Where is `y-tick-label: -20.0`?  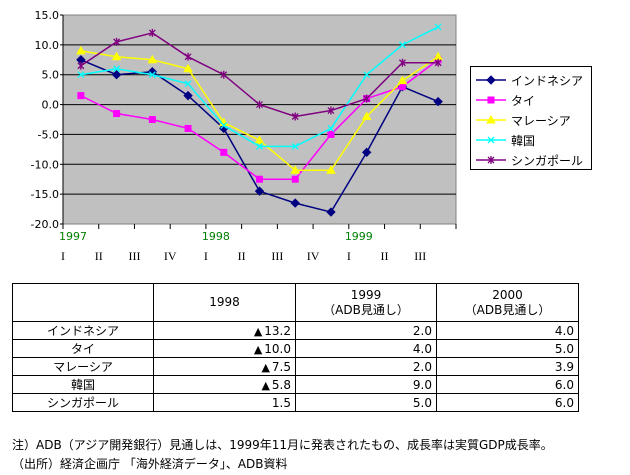
y-tick-label: -20.0 is located at coordinates (45, 224).